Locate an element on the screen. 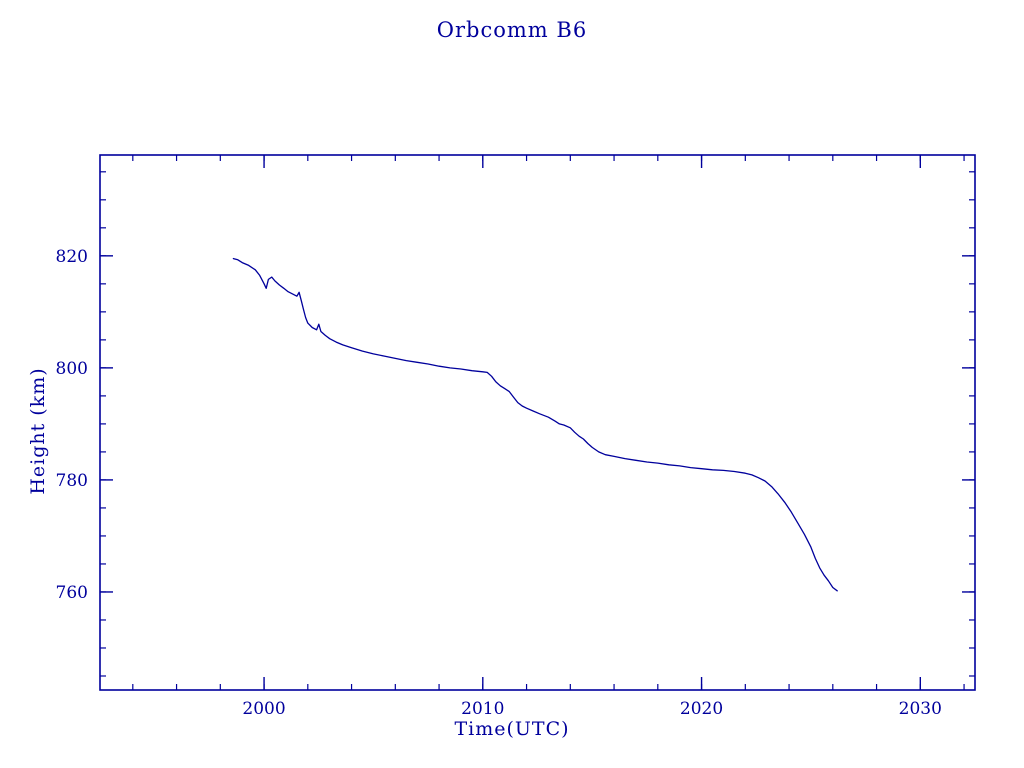 The image size is (1024, 768). y-axis-label: Height (km) is located at coordinates (38, 431).